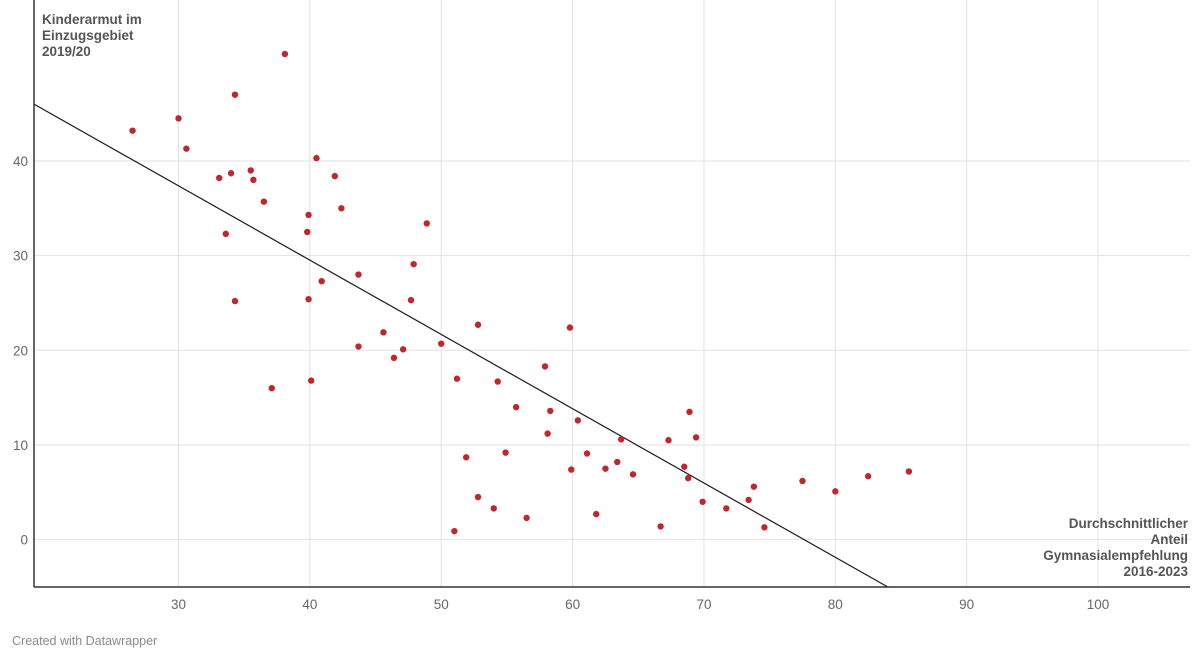  I want to click on y-axis-title-line: 2019/20, so click(66, 51).